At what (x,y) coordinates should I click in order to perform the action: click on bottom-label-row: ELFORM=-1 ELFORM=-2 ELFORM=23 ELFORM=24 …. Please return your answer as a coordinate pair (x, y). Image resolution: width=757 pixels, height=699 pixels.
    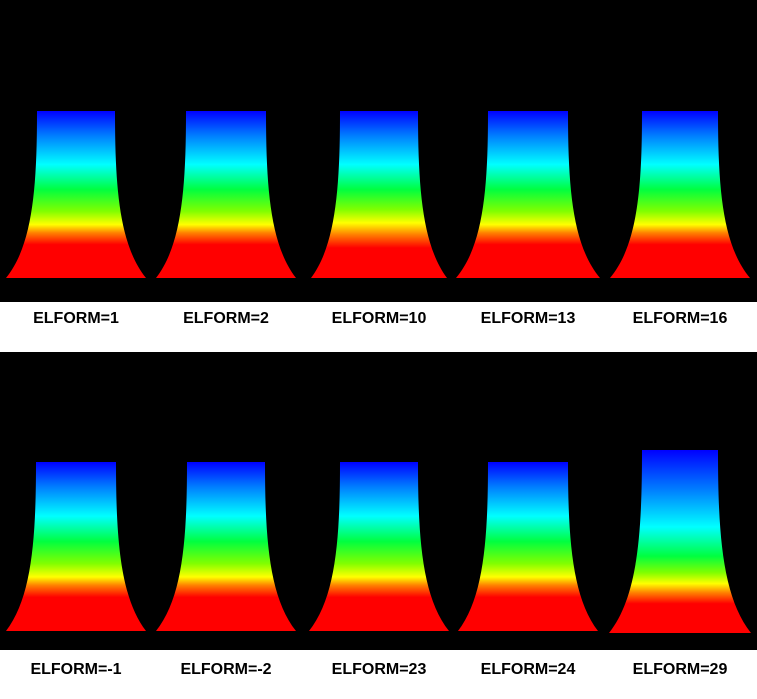
    Looking at the image, I should click on (378, 673).